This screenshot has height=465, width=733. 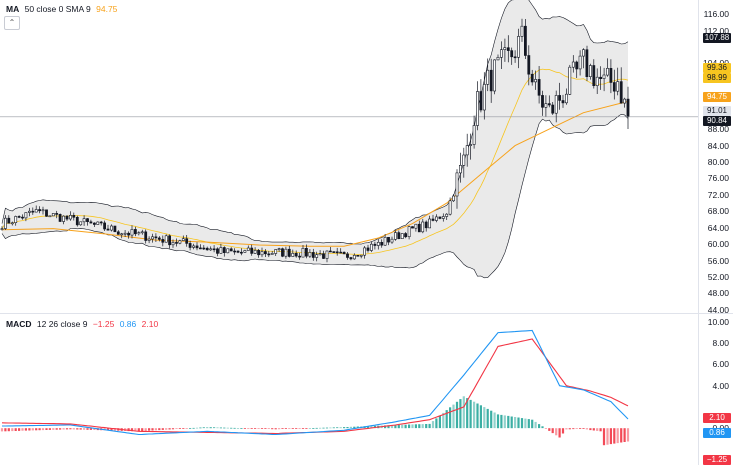 What do you see at coordinates (717, 97) in the screenshot?
I see `price-tag: 94.75` at bounding box center [717, 97].